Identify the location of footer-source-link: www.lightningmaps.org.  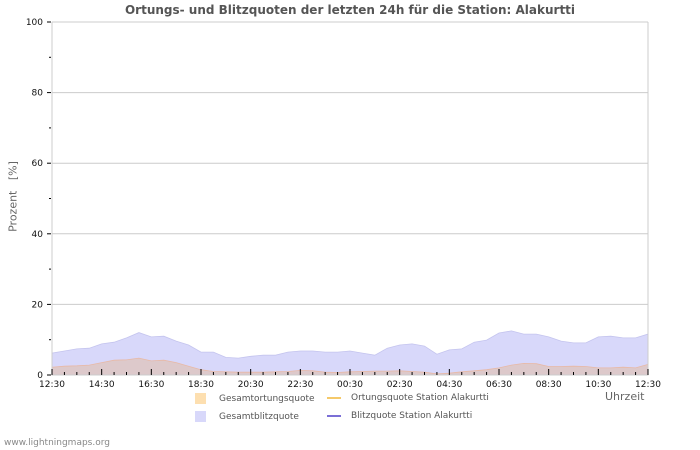
(57, 443).